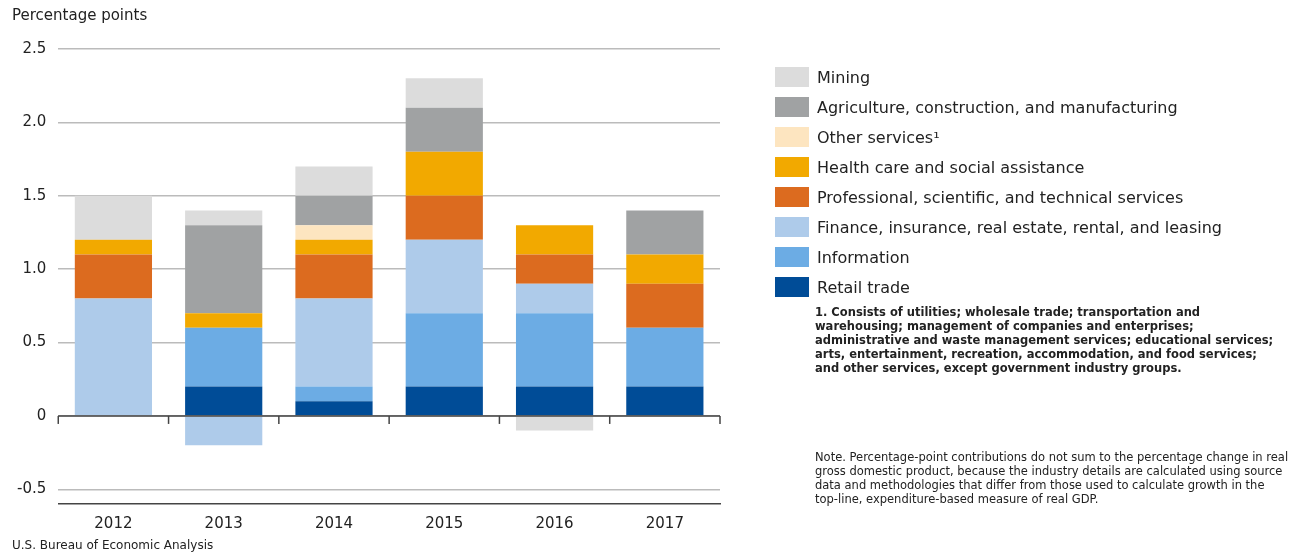 The image size is (1300, 554). I want to click on legend-label: Professional, scientific, and technical services, so click(1000, 197).